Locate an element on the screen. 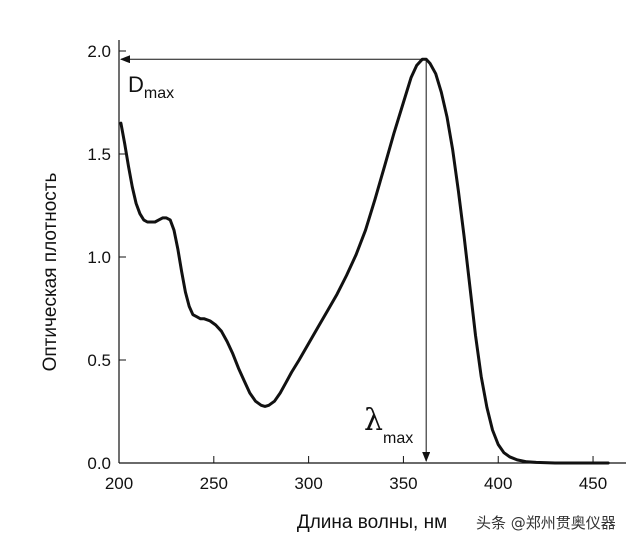 This screenshot has width=640, height=544. dmax-main: D is located at coordinates (136, 84).